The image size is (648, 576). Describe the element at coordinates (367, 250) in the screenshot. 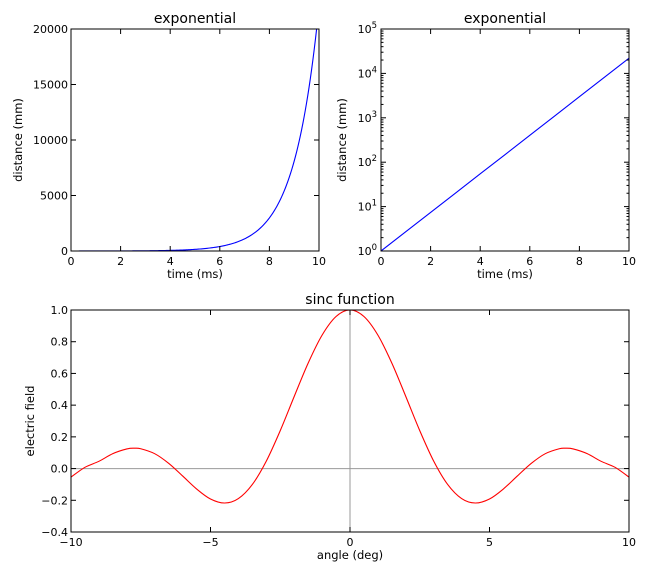

I see `log-ytick-label: 10⁰` at that location.